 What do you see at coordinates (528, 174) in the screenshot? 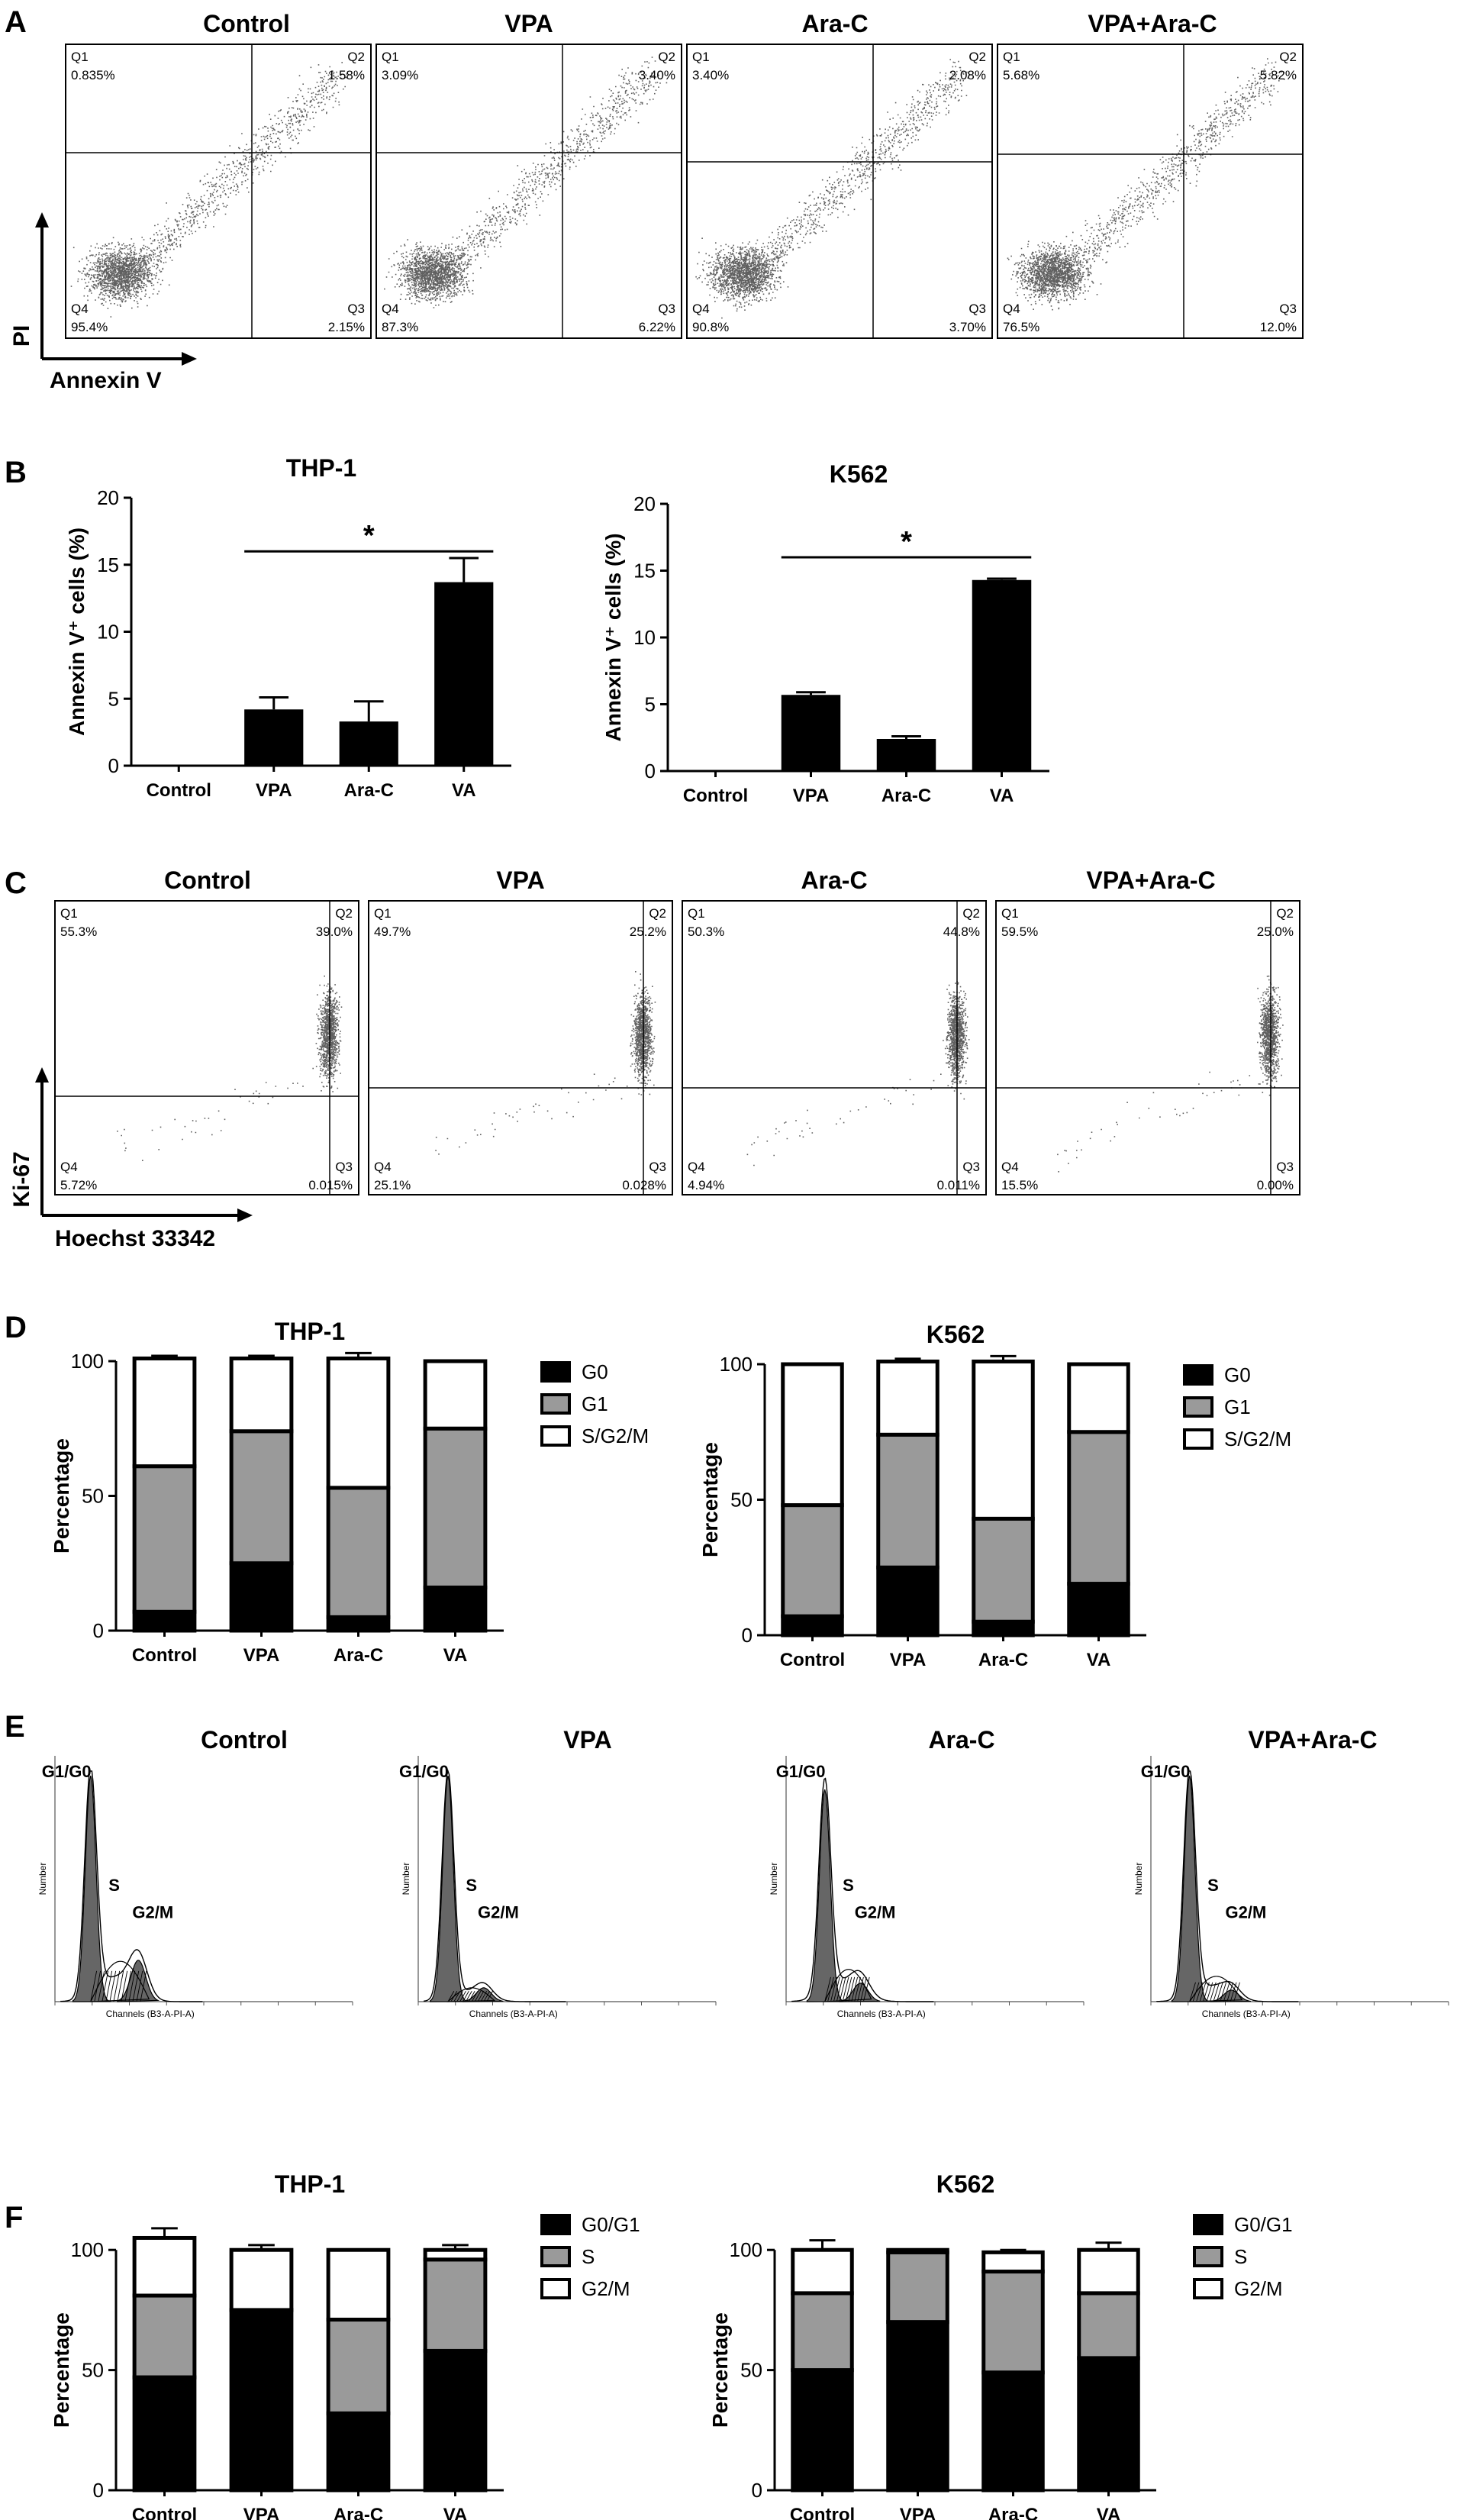
I see `flow-plot-a-vpa: VPA Q1 3.09% Q2 3.40% Q4 87.3% Q3 6.22%` at bounding box center [528, 174].